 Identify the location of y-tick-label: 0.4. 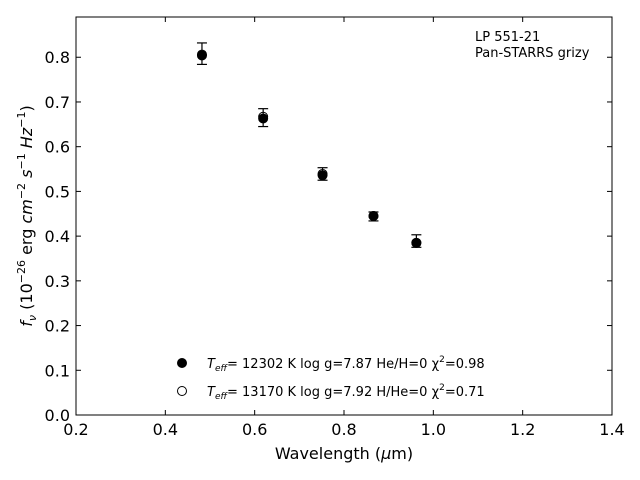
(57, 236).